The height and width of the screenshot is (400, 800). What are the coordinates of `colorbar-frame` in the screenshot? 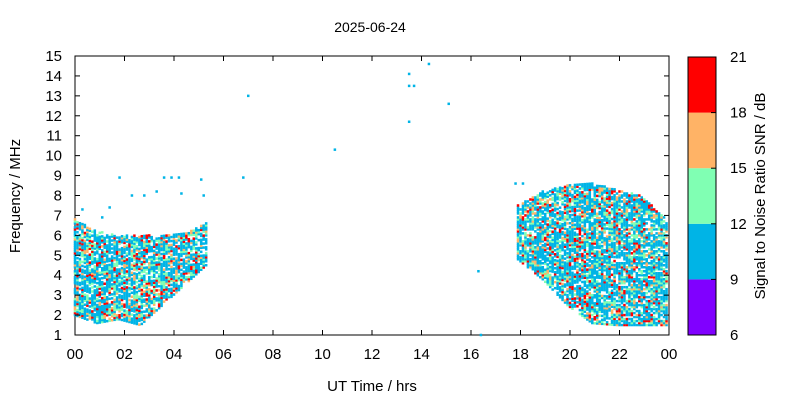 It's located at (702, 196).